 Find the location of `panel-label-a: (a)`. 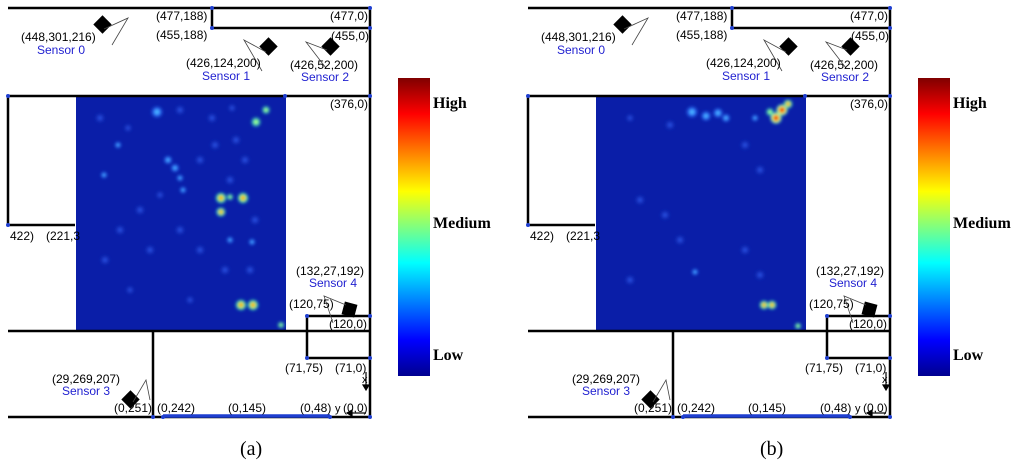

panel-label-a: (a) is located at coordinates (251, 449).